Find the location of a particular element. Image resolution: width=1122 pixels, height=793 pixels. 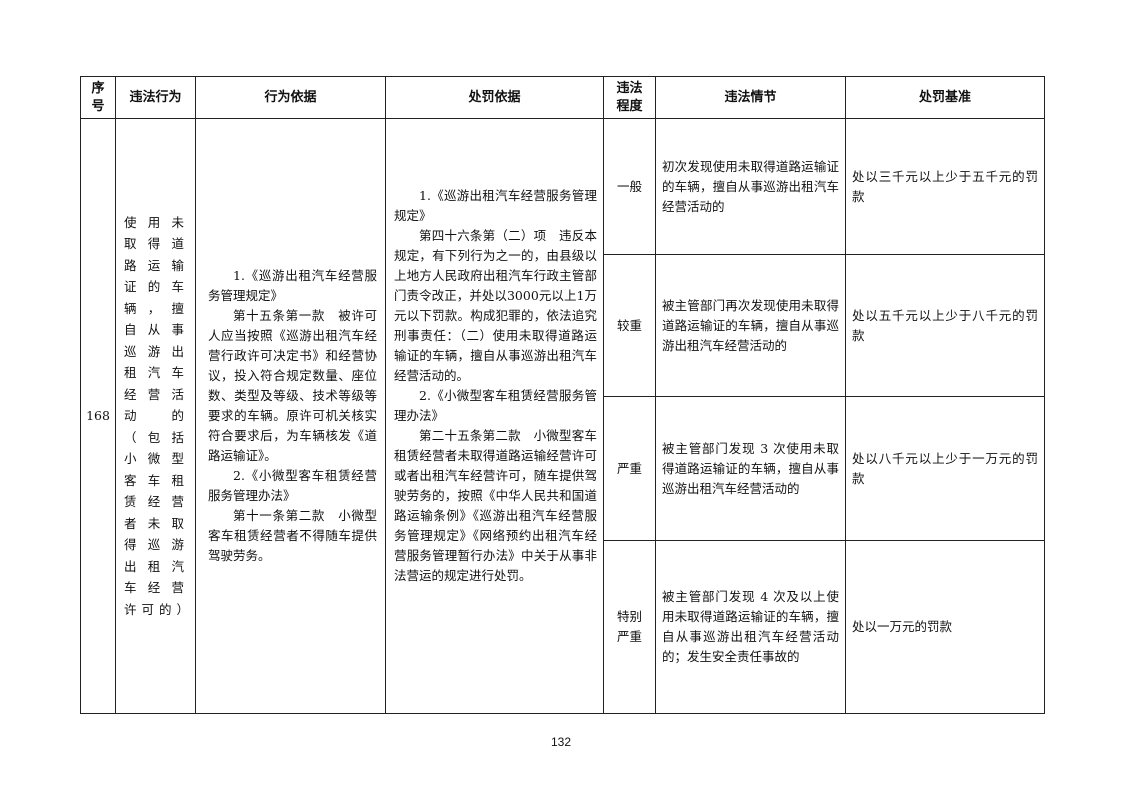

degree-cell: 严重 is located at coordinates (629, 468).